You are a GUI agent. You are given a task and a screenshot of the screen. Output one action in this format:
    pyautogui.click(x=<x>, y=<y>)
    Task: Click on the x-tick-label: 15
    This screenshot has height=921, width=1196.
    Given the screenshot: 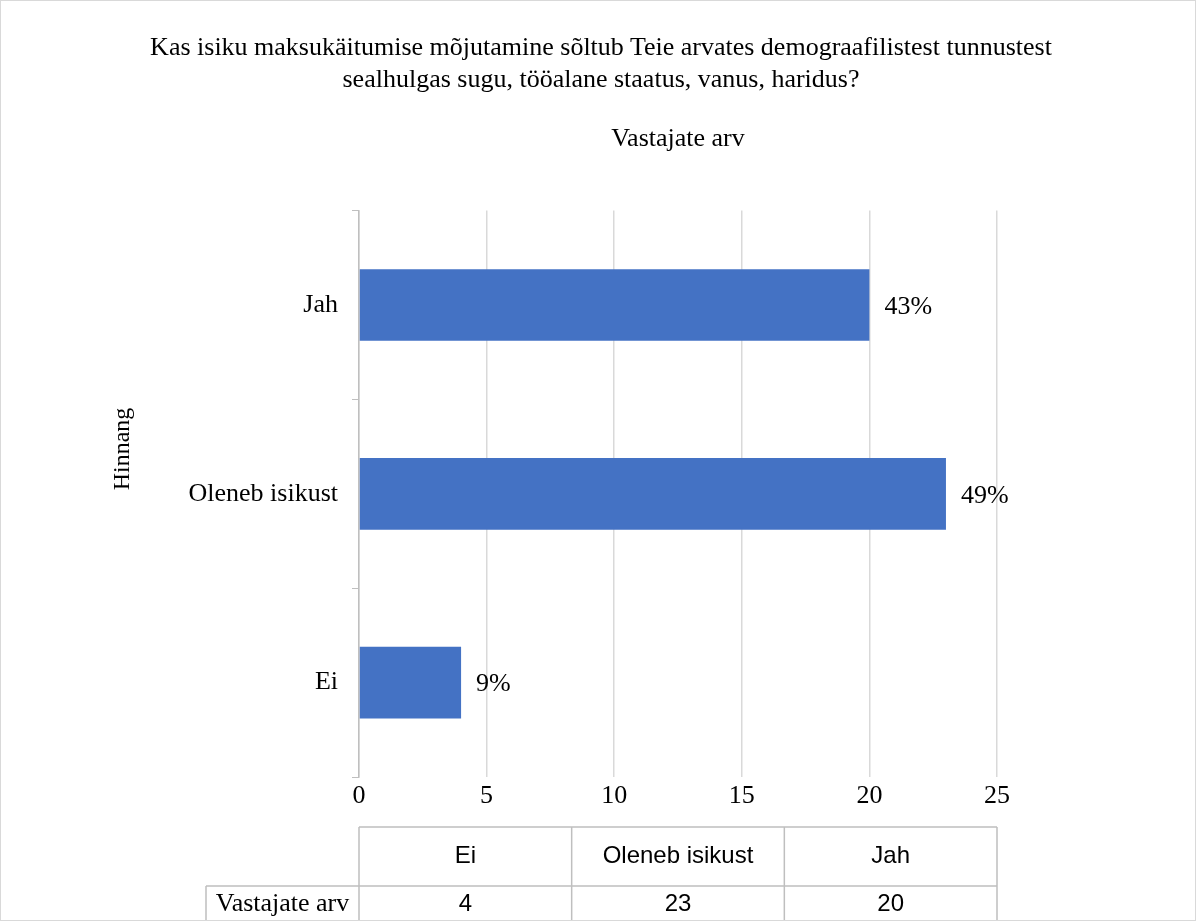 What is the action you would take?
    pyautogui.click(x=741, y=795)
    